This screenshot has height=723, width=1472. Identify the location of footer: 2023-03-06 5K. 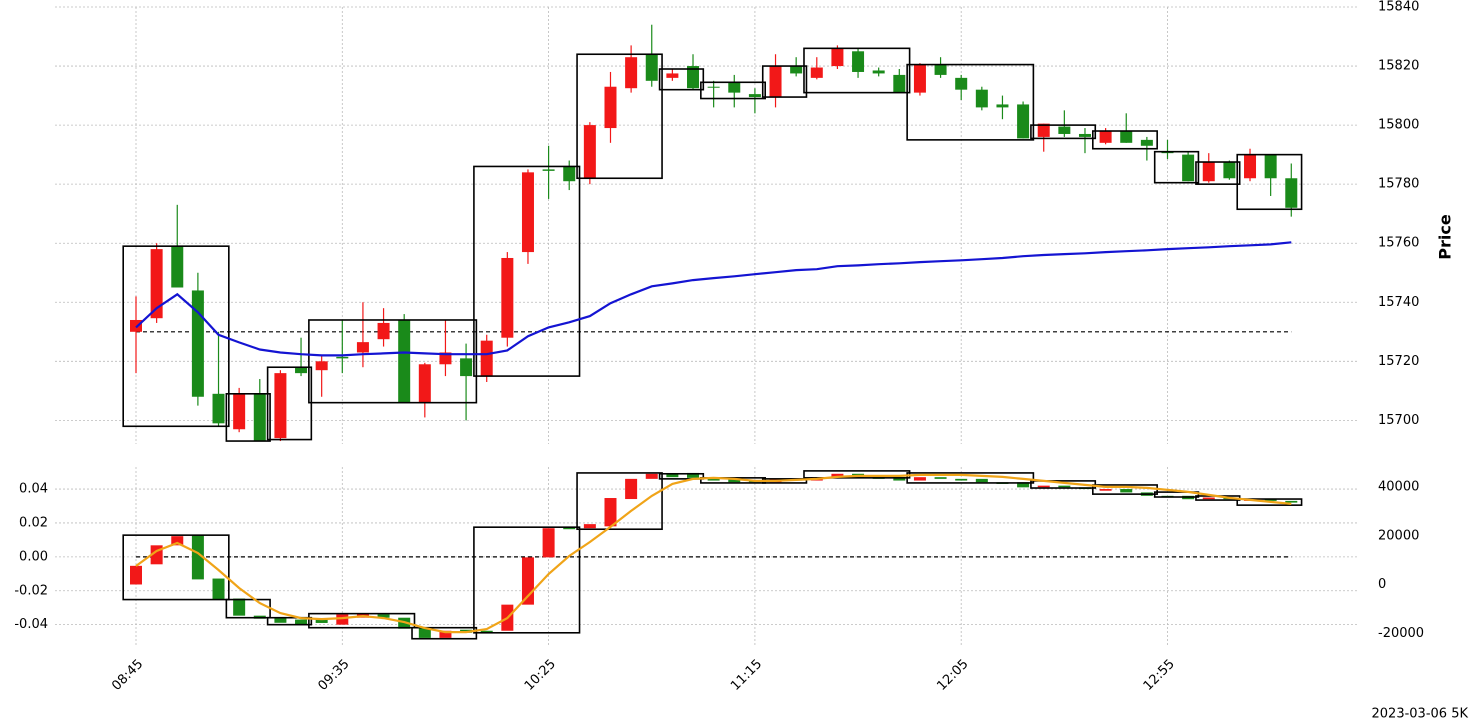
(1420, 714).